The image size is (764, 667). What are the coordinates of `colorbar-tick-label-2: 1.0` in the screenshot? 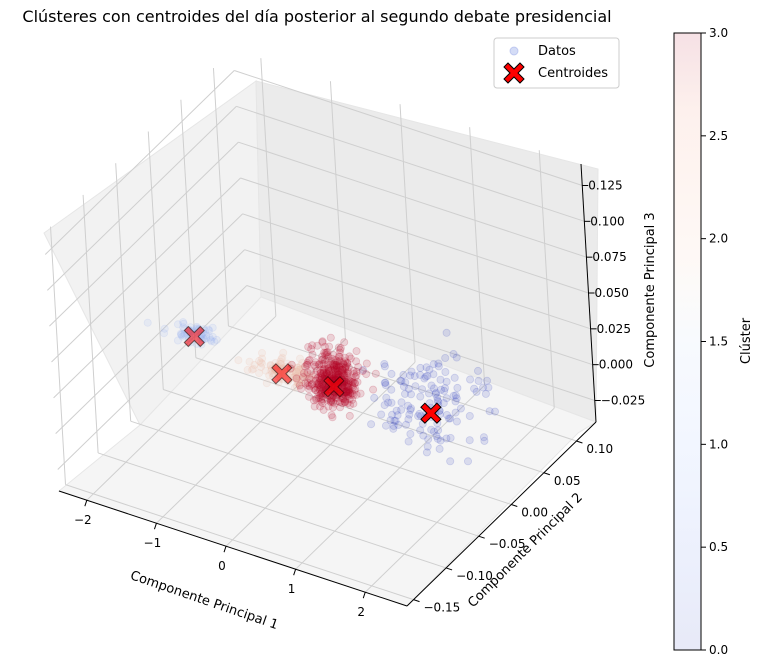 It's located at (718, 444).